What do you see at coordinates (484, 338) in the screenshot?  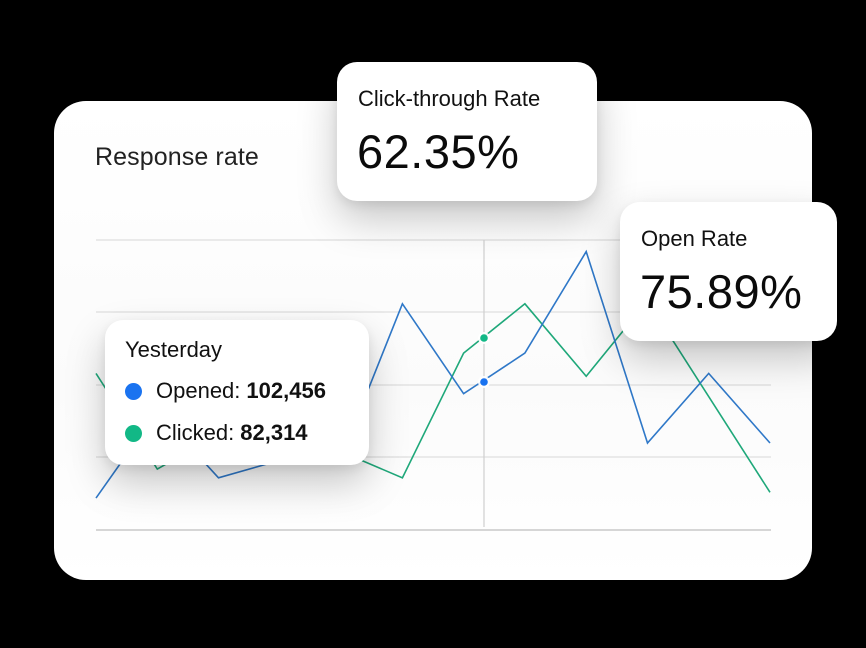 I see `clicked-hover-dot` at bounding box center [484, 338].